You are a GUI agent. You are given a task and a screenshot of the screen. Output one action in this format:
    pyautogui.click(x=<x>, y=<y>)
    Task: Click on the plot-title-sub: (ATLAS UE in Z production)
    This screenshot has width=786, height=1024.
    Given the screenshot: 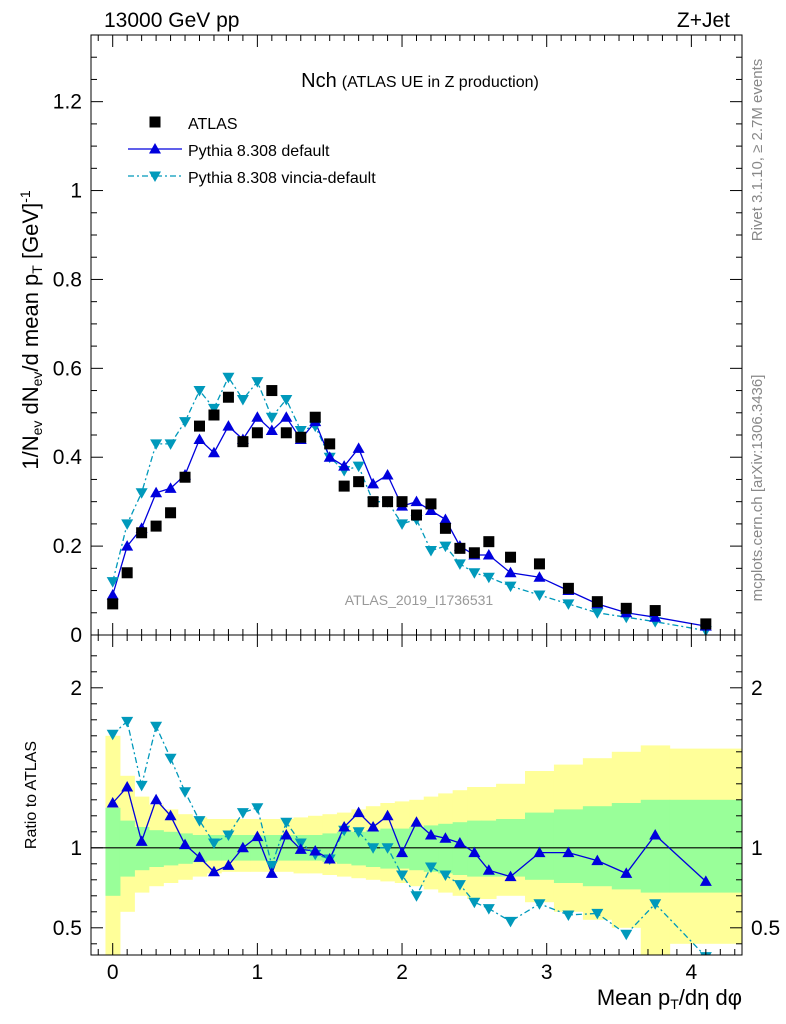 What is the action you would take?
    pyautogui.click(x=440, y=82)
    